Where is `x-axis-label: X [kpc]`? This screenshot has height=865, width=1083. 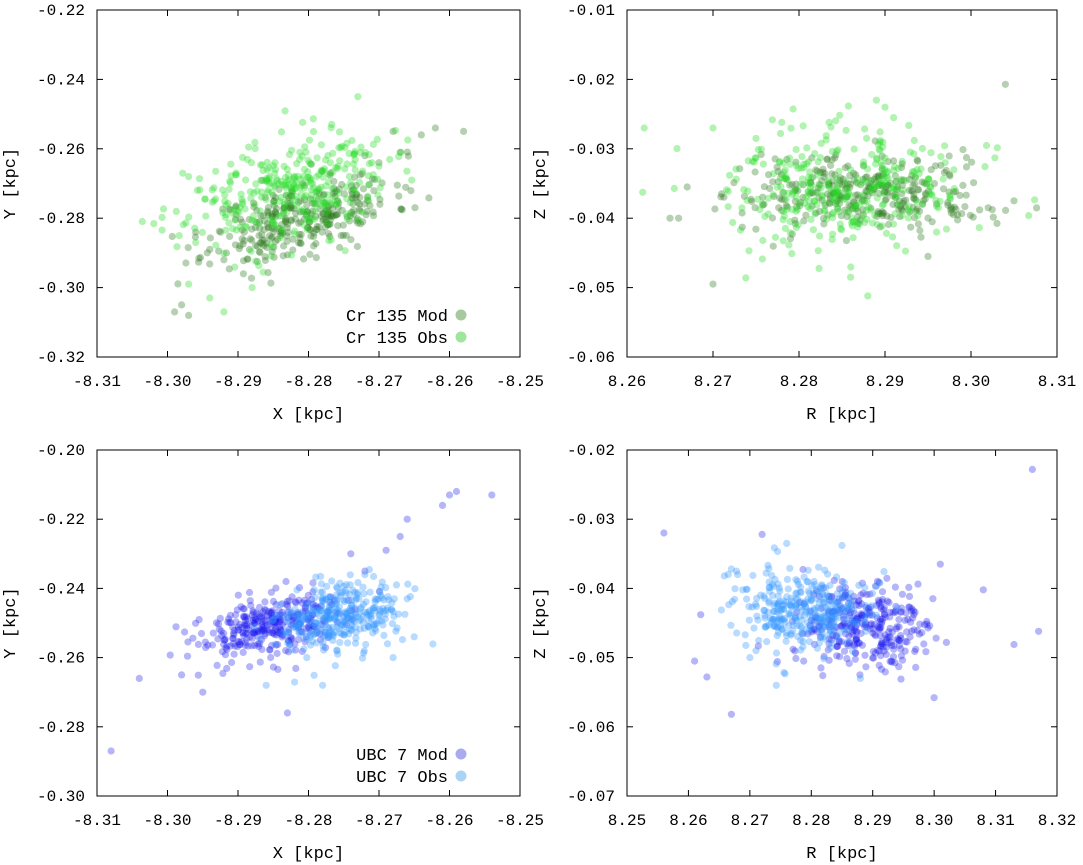
x-axis-label: X [kpc] is located at coordinates (308, 415).